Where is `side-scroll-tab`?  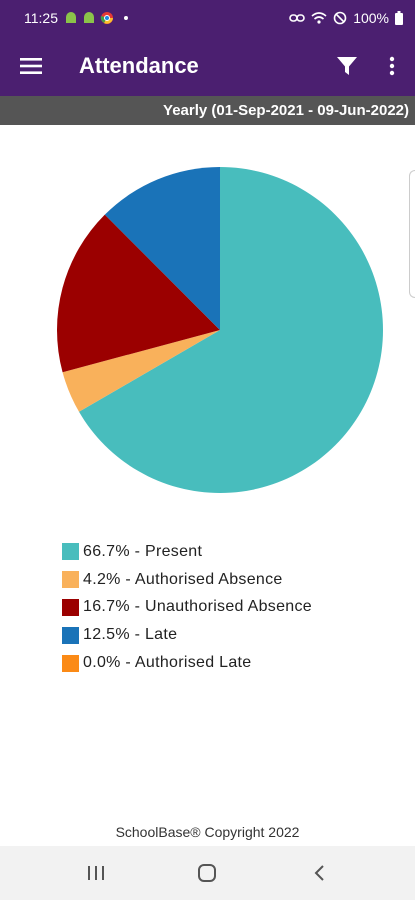 side-scroll-tab is located at coordinates (412, 234).